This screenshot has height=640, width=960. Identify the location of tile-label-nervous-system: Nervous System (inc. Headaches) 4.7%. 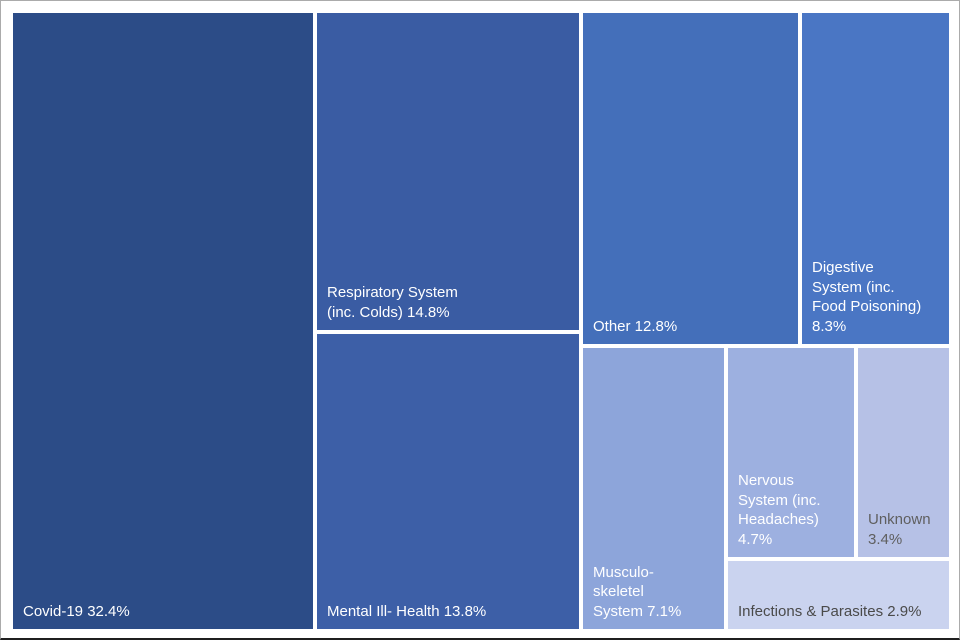
(779, 510).